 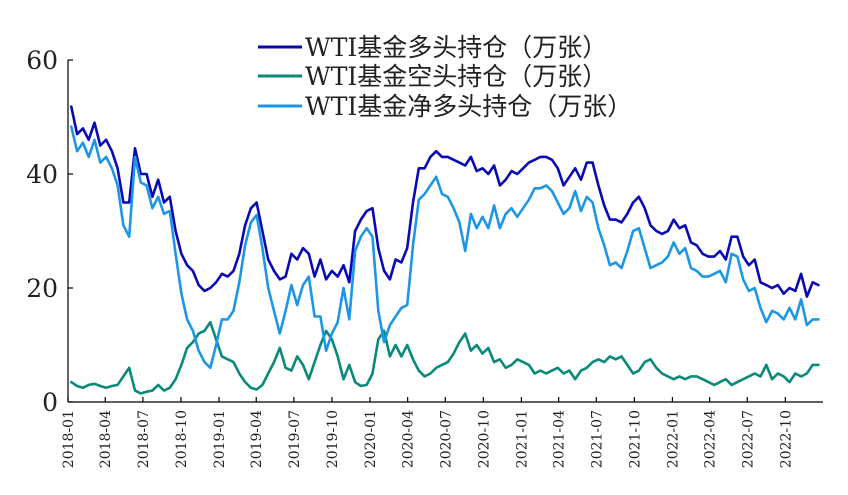 What do you see at coordinates (220, 439) in the screenshot?
I see `x-tick-label: 2019-01` at bounding box center [220, 439].